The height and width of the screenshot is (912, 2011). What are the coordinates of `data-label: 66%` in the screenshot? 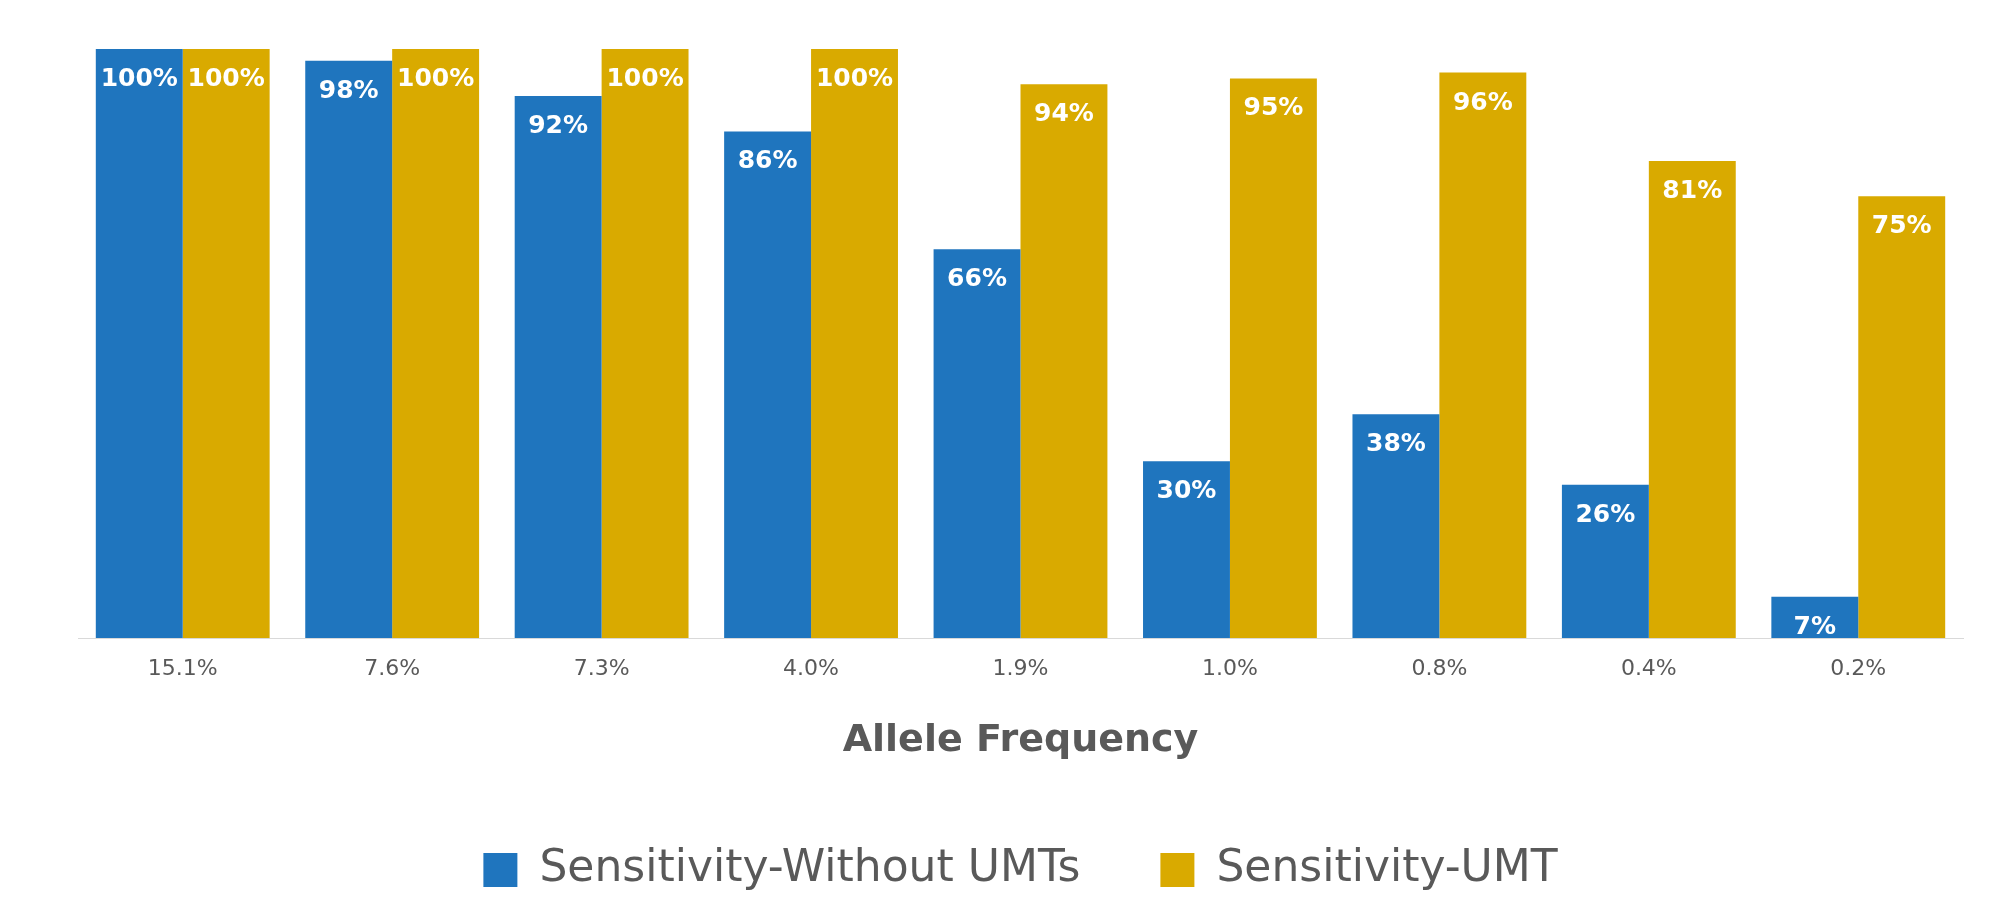 It's located at (977, 278).